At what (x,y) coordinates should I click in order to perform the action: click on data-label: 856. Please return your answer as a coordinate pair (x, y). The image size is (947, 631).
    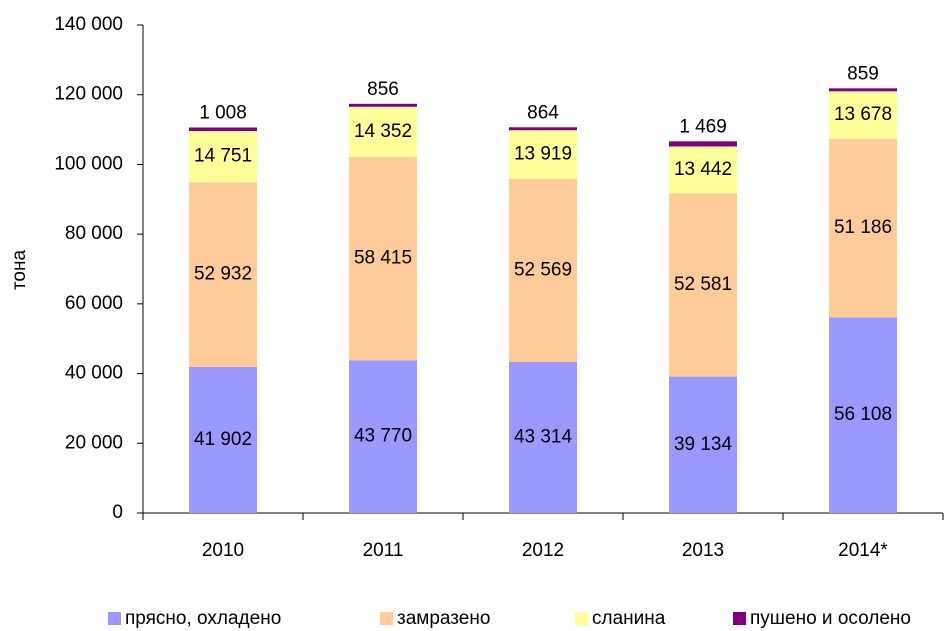
    Looking at the image, I should click on (383, 89).